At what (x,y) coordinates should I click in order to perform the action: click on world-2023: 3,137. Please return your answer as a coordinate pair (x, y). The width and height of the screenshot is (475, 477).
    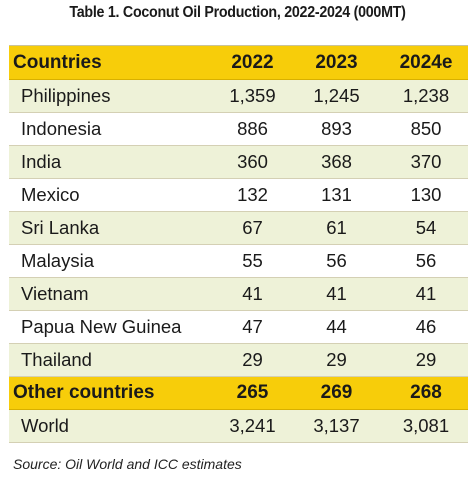
    Looking at the image, I should click on (336, 425).